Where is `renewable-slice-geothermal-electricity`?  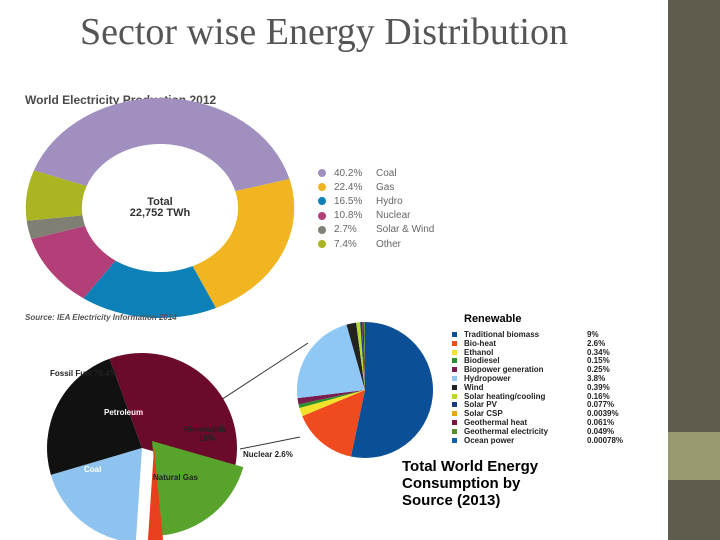 renewable-slice-geothermal-electricity is located at coordinates (364, 356).